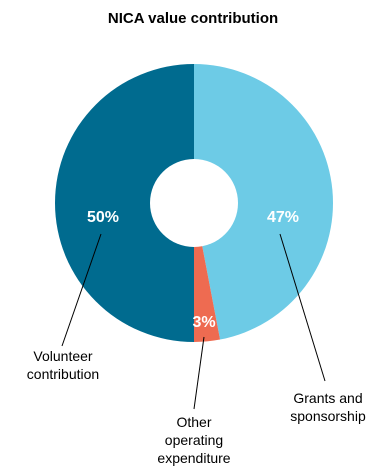 Image resolution: width=382 pixels, height=475 pixels. Describe the element at coordinates (81, 290) in the screenshot. I see `leader-line-volunteer-contribution` at that location.